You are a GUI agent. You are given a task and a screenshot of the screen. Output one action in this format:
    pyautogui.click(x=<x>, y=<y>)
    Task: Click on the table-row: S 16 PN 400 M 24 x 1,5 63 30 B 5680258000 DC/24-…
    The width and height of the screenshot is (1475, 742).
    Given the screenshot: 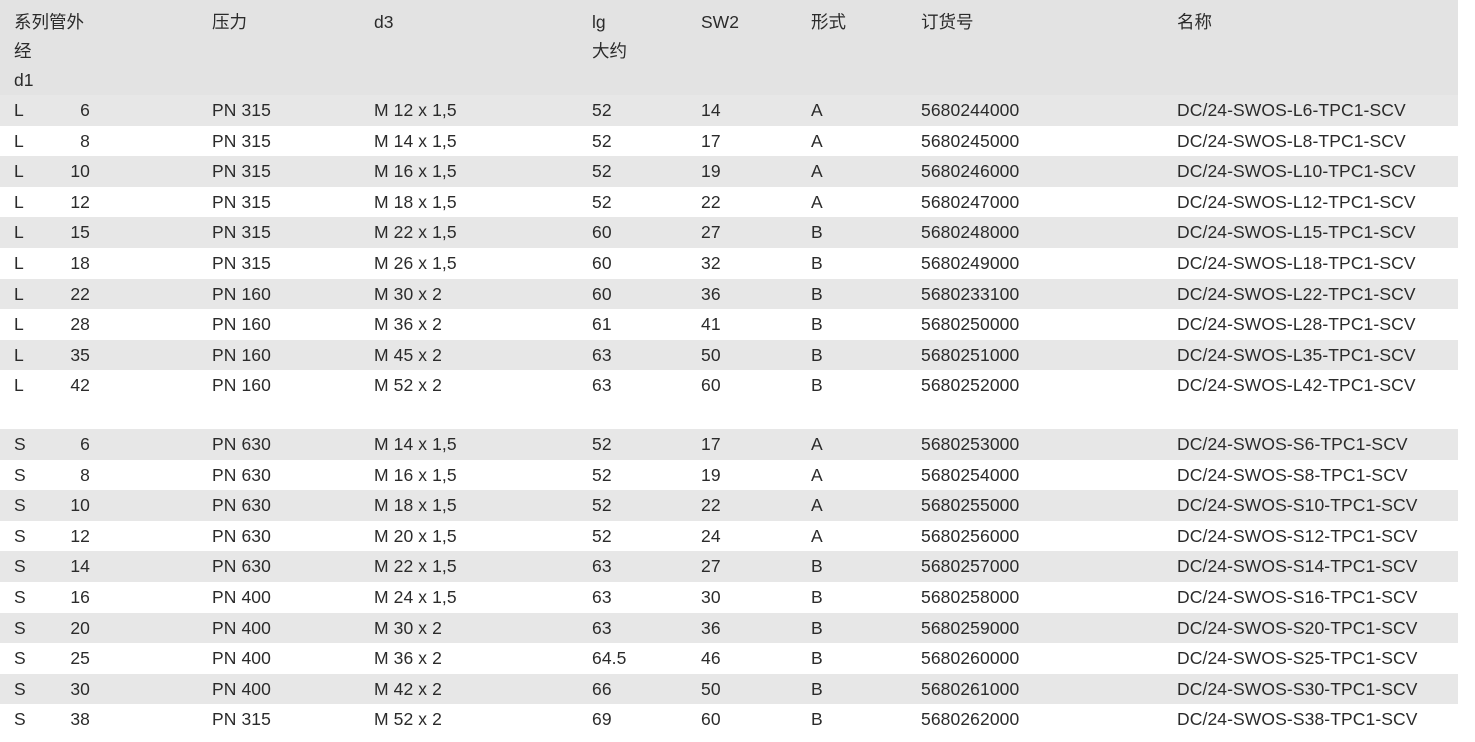 What is the action you would take?
    pyautogui.click(x=729, y=597)
    